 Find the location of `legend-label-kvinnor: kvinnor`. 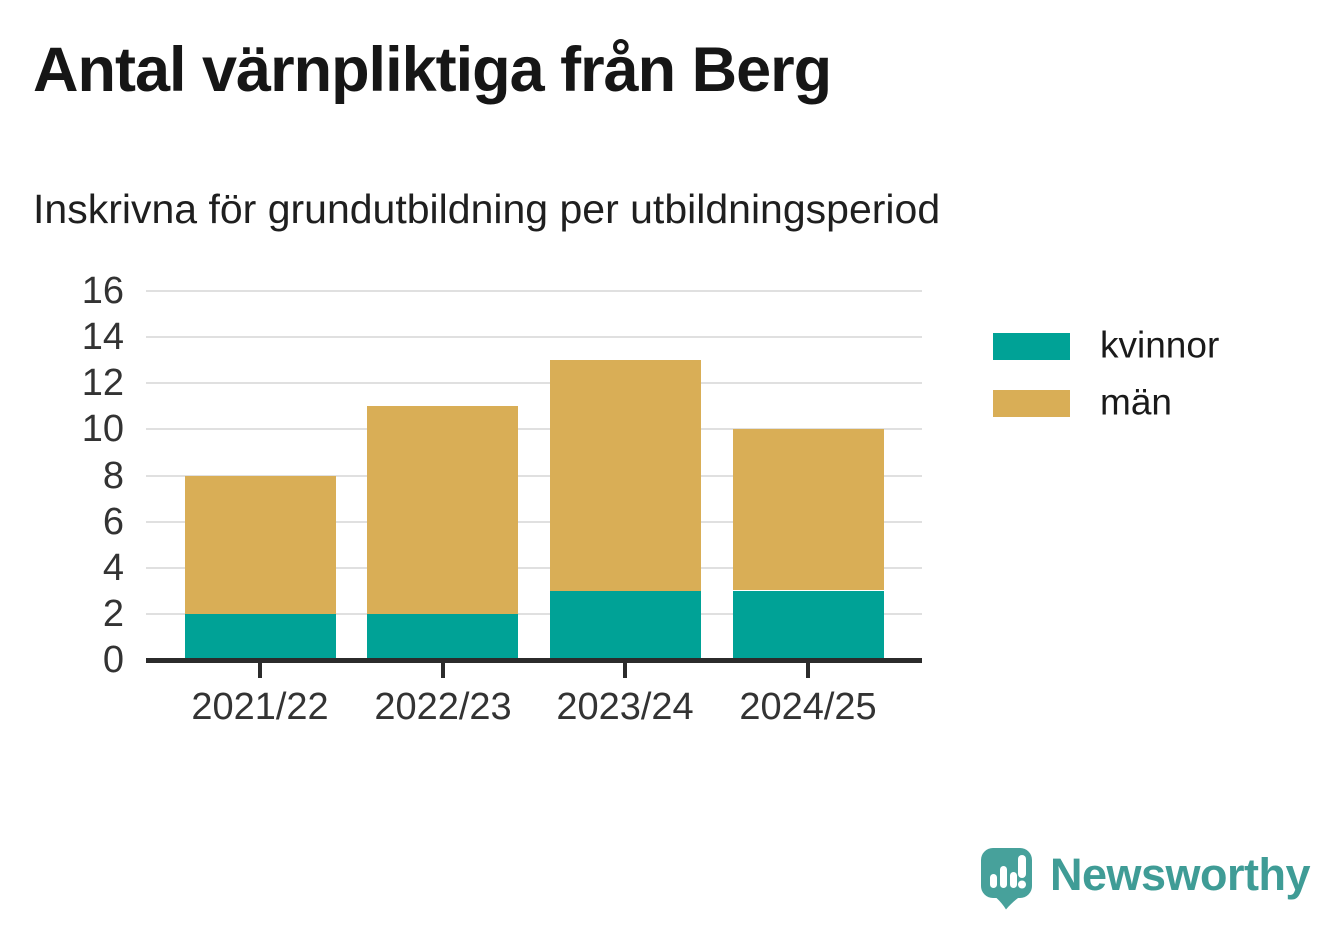

legend-label-kvinnor: kvinnor is located at coordinates (1160, 344).